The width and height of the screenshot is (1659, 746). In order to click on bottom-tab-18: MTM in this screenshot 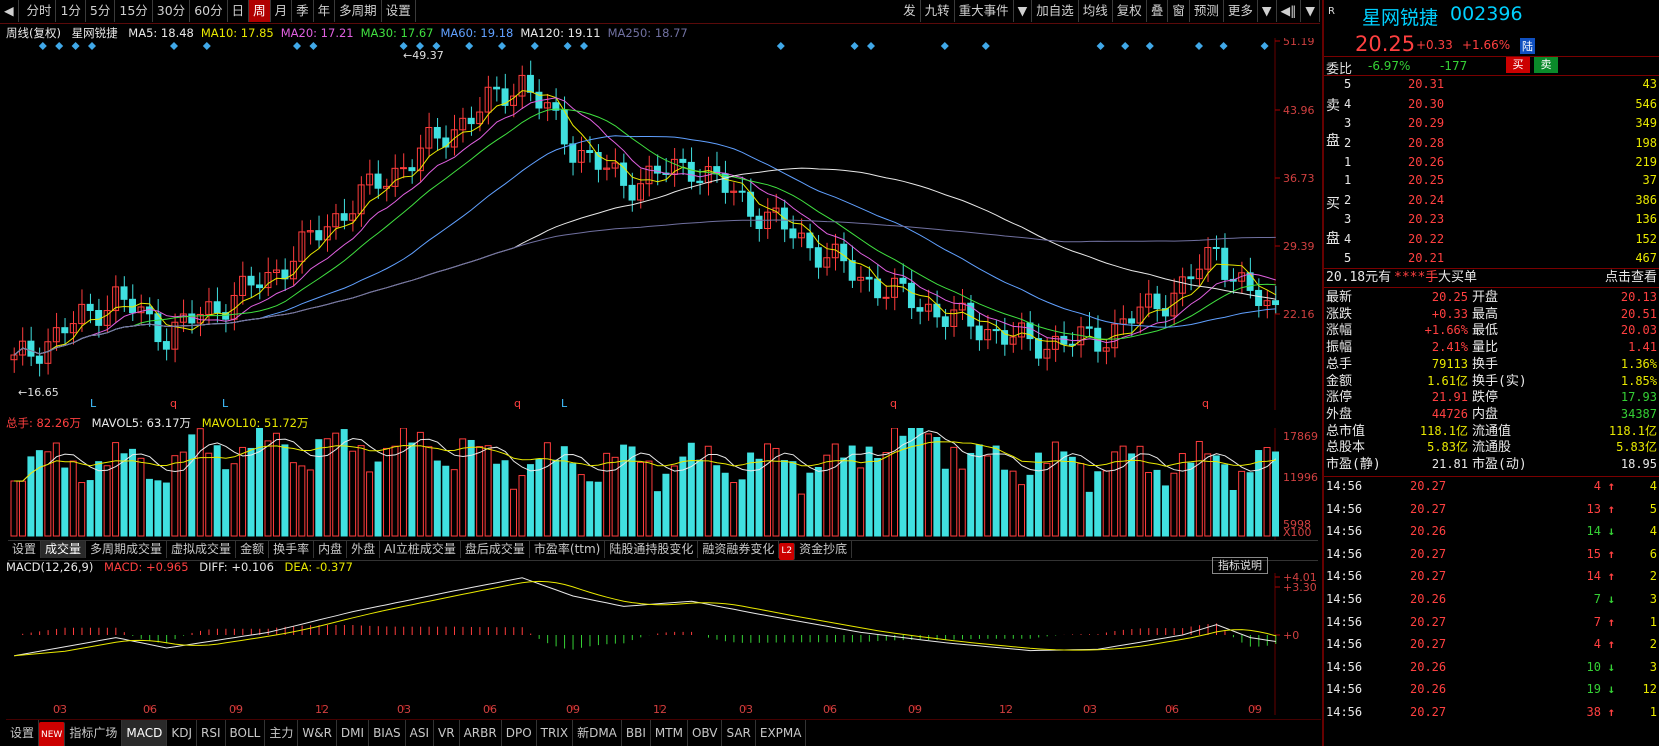, I will do `click(669, 733)`.